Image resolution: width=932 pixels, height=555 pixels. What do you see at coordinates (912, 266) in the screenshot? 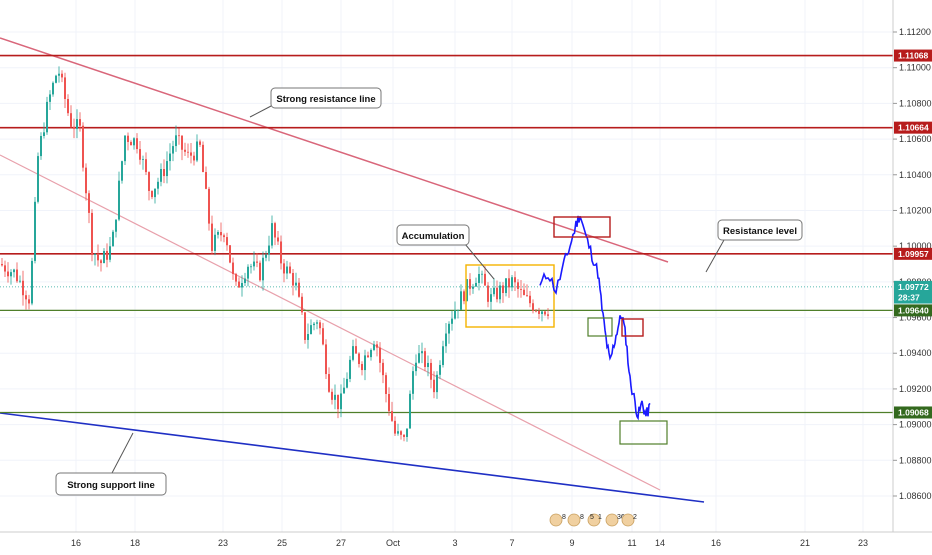
I see `price-axis-panel` at bounding box center [912, 266].